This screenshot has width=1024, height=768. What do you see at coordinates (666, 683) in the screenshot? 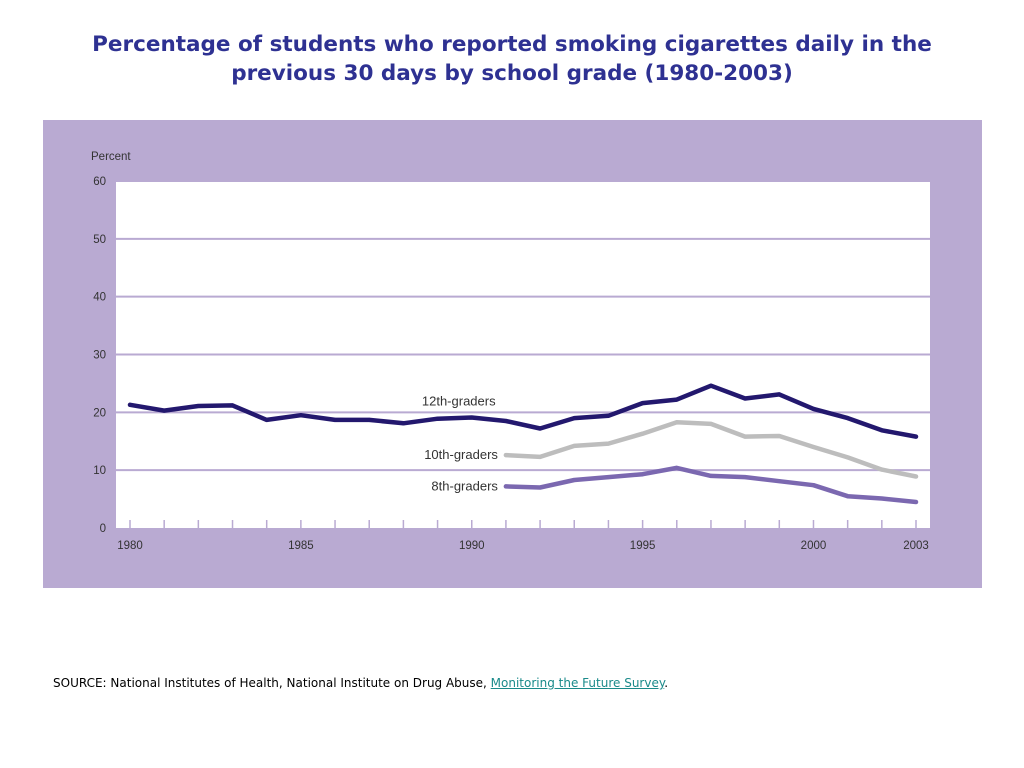
I see `source-suffix: .` at bounding box center [666, 683].